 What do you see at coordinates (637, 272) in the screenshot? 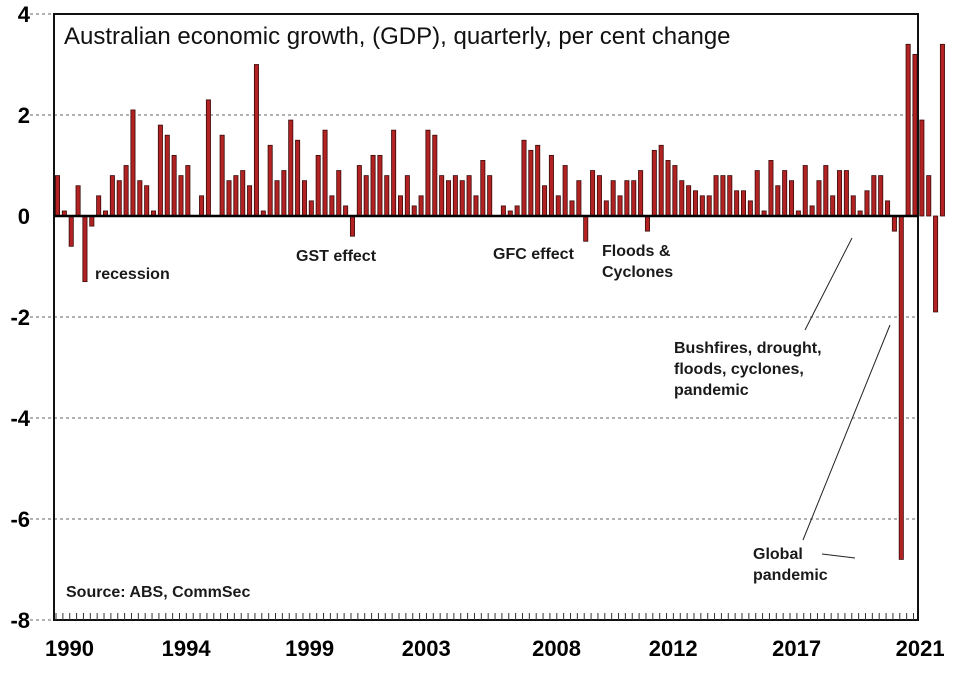
I see `annotation-floods-line2: Cyclones` at bounding box center [637, 272].